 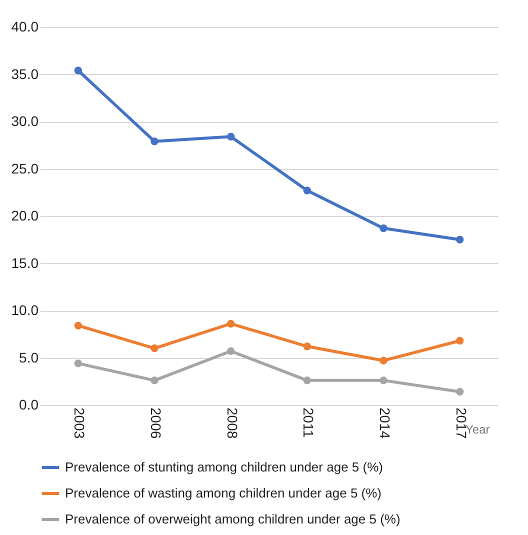 What do you see at coordinates (25, 74) in the screenshot?
I see `y-tick-label: 35.0` at bounding box center [25, 74].